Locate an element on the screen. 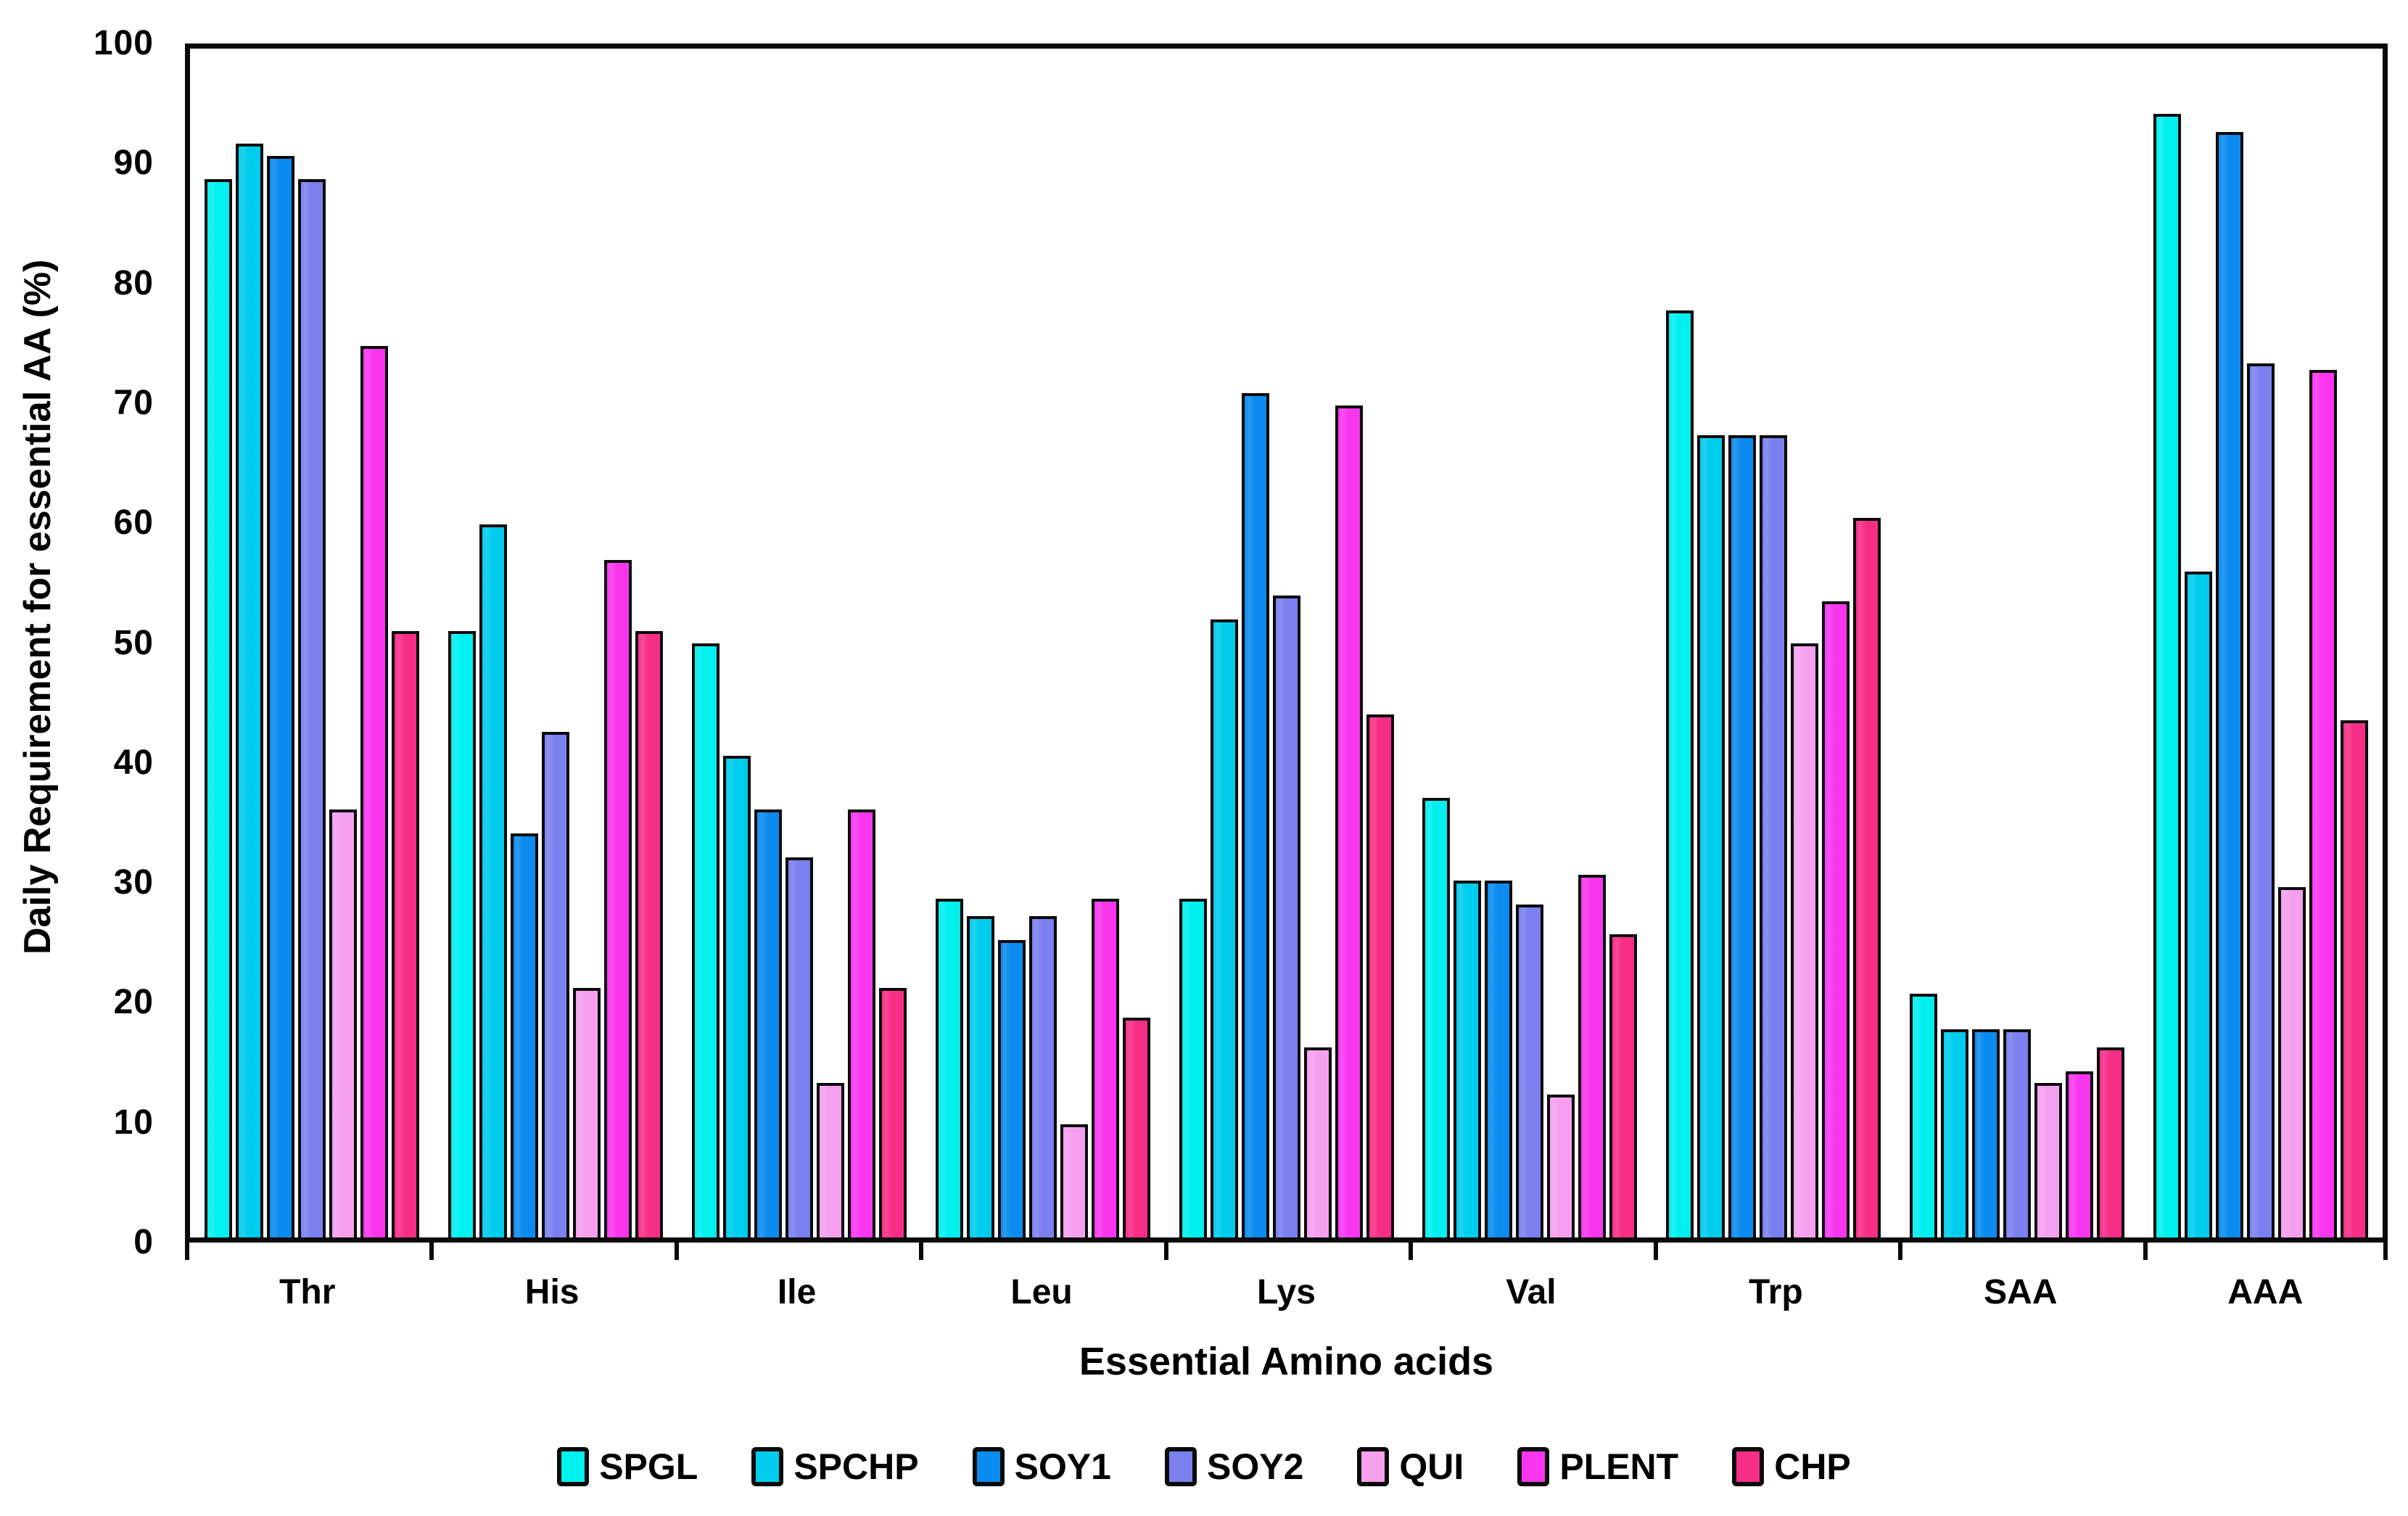  bar-spgl-trp is located at coordinates (1680, 774).